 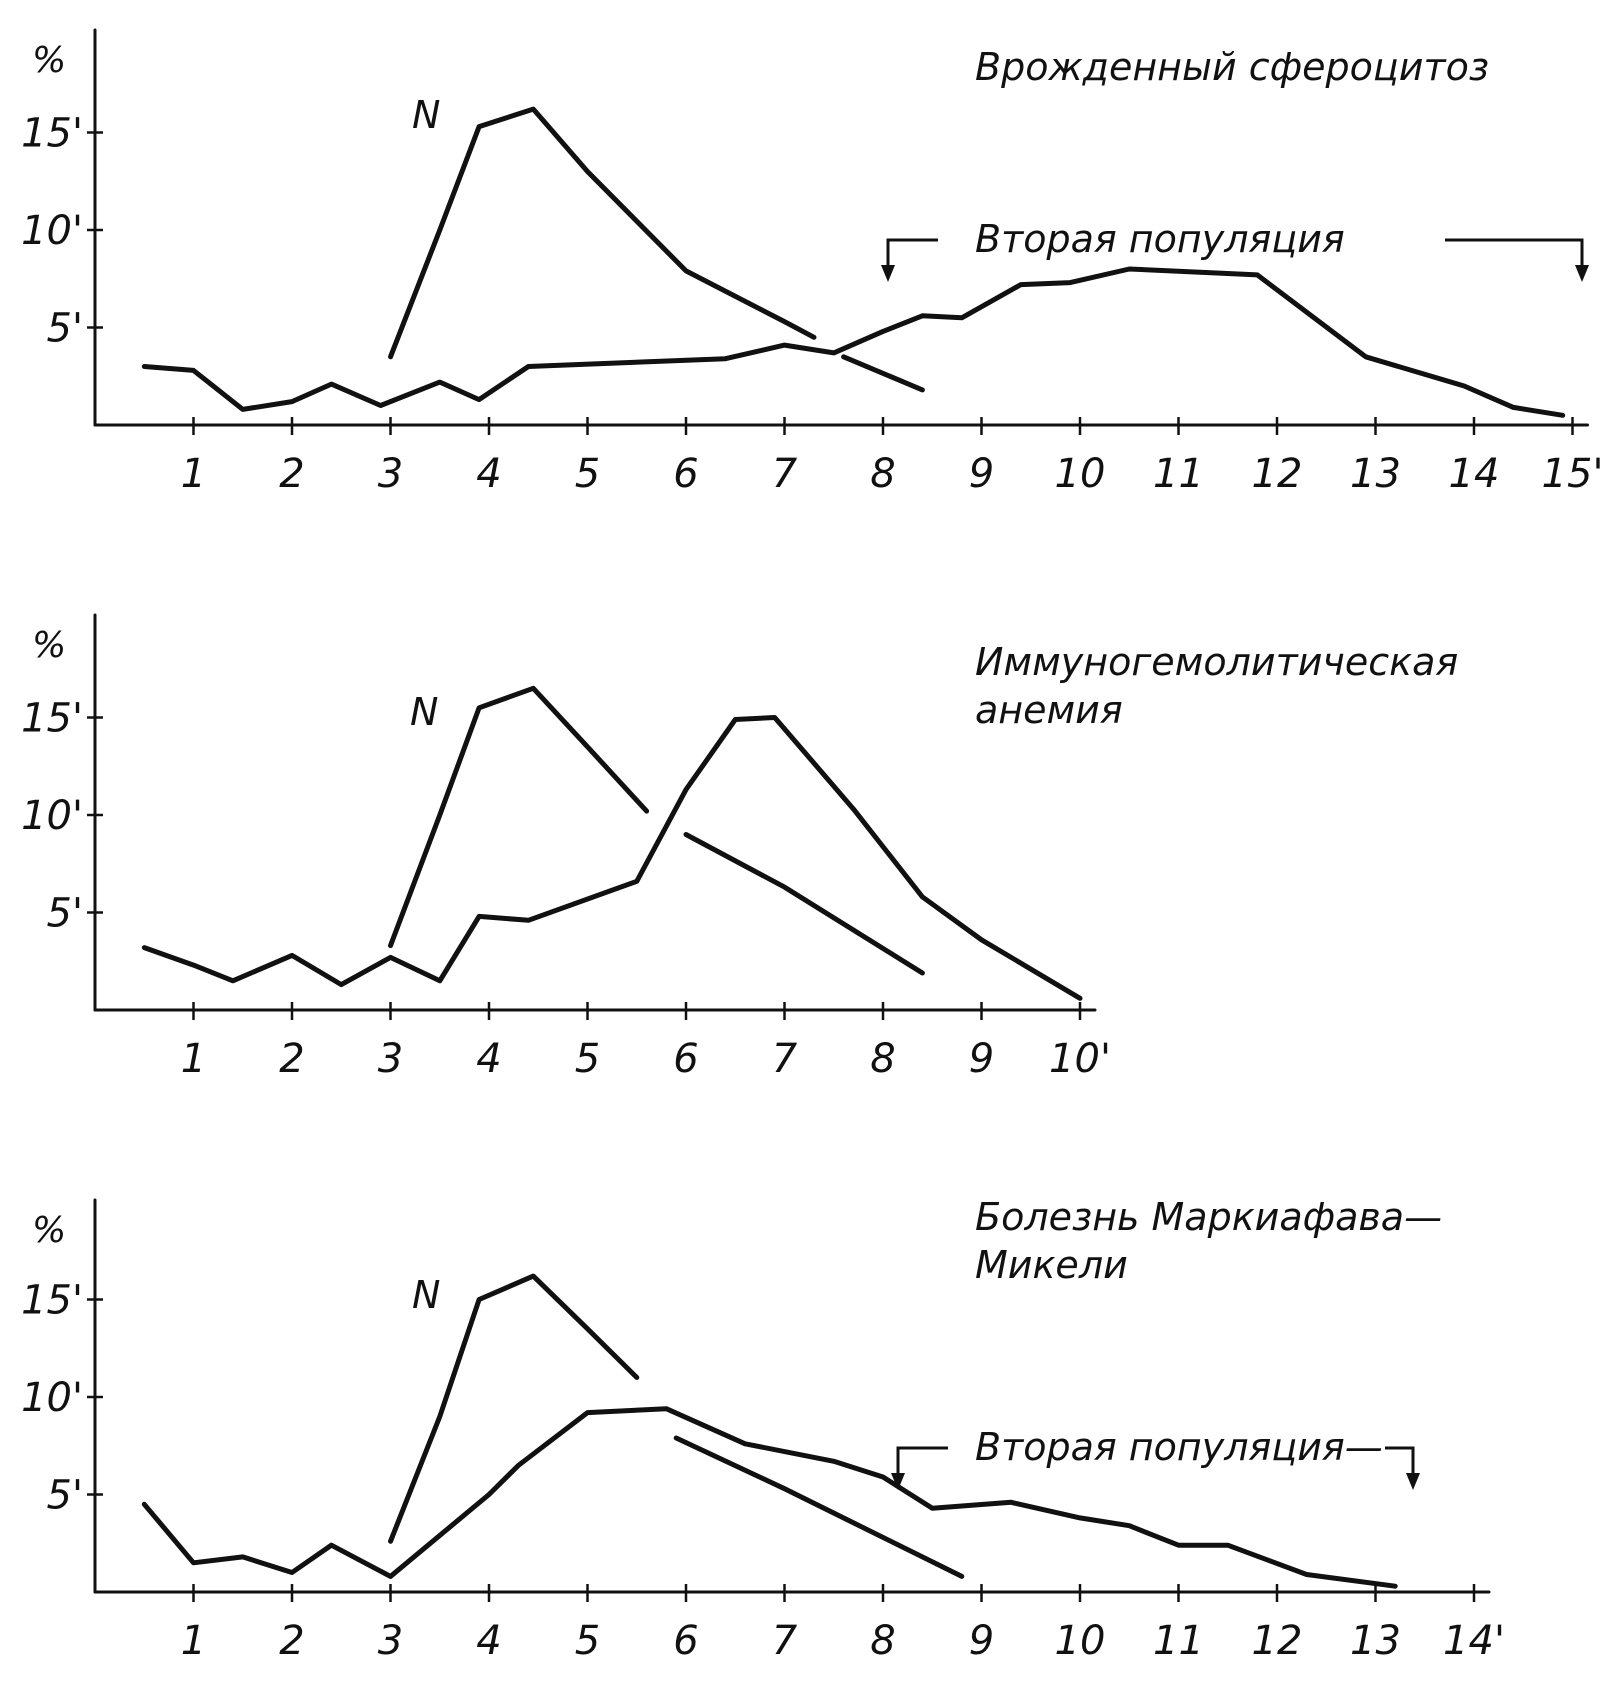 I want to click on panel1-x-tick-label: 5, so click(x=587, y=474).